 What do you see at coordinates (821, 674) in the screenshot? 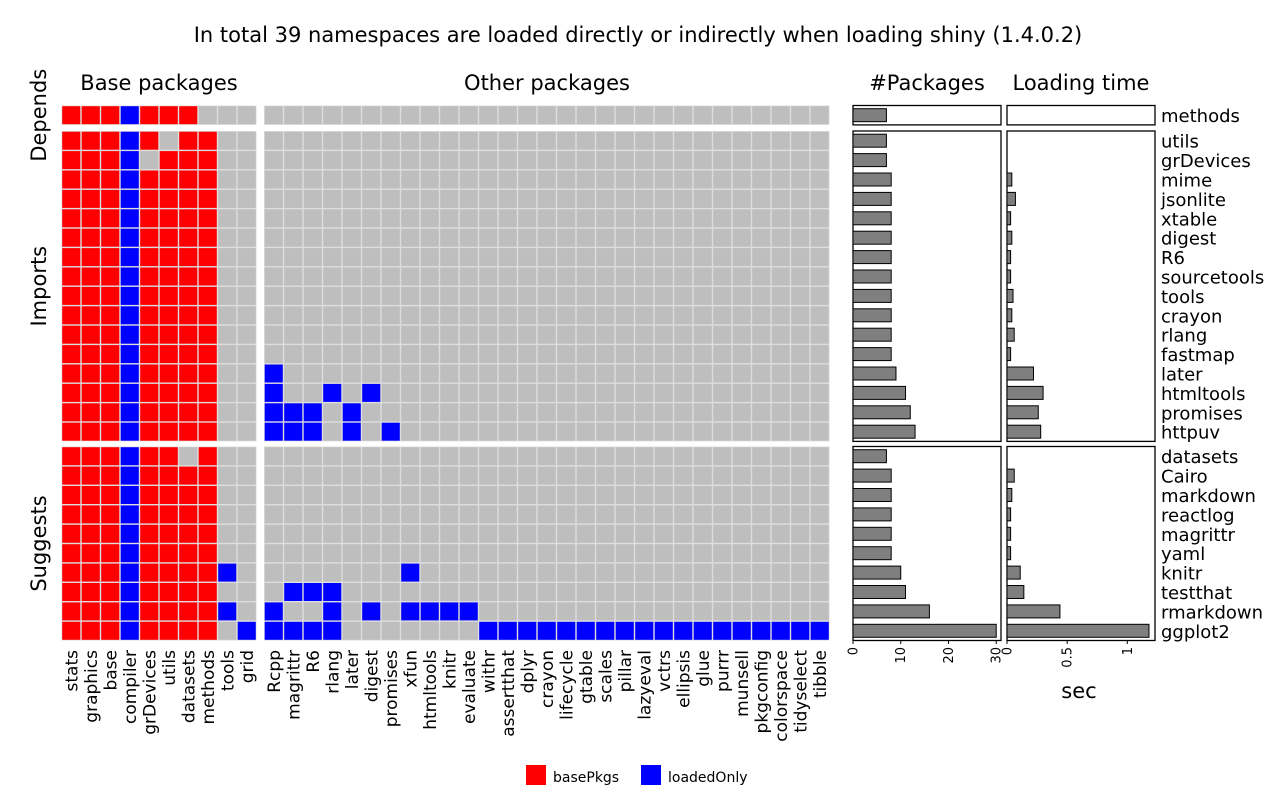
I see `col-label-other: tibble` at bounding box center [821, 674].